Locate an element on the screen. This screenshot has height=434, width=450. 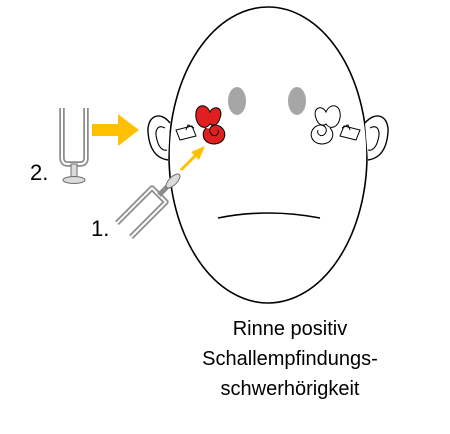
right-outer-ear is located at coordinates (376, 138).